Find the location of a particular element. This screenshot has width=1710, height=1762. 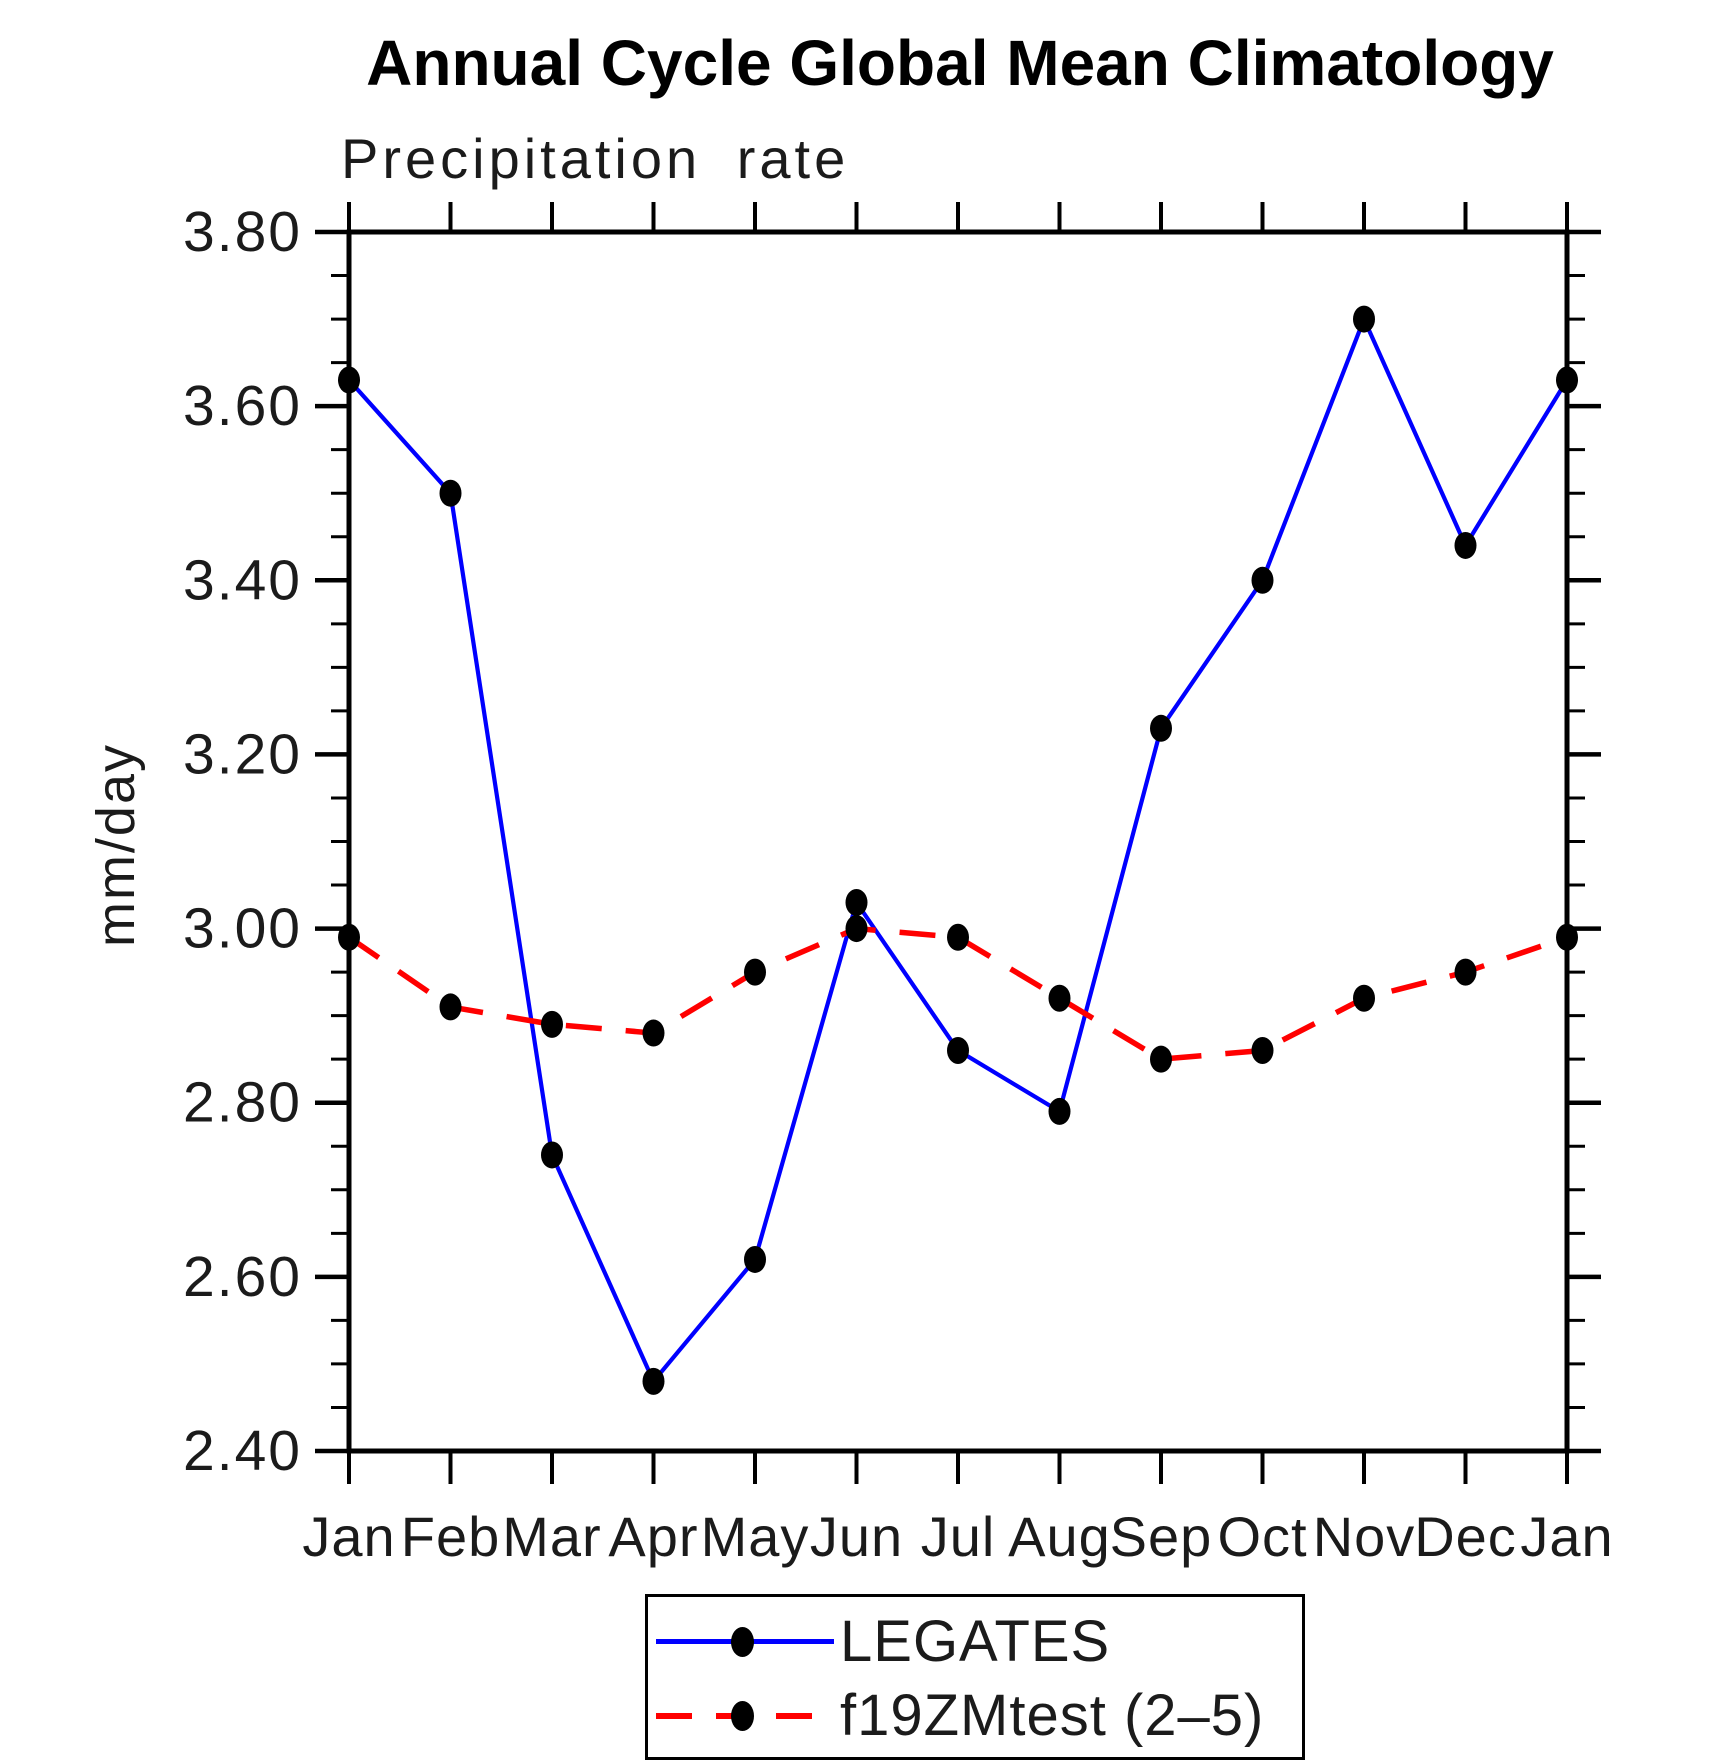

svg-text: 3.20 is located at coordinates (242, 754).